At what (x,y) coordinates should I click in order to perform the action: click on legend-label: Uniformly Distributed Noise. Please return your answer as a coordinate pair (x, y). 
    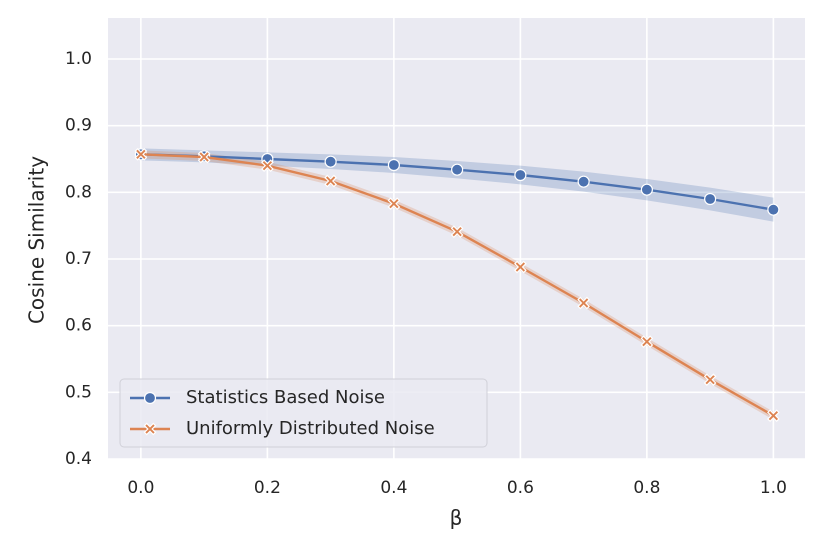
    Looking at the image, I should click on (310, 428).